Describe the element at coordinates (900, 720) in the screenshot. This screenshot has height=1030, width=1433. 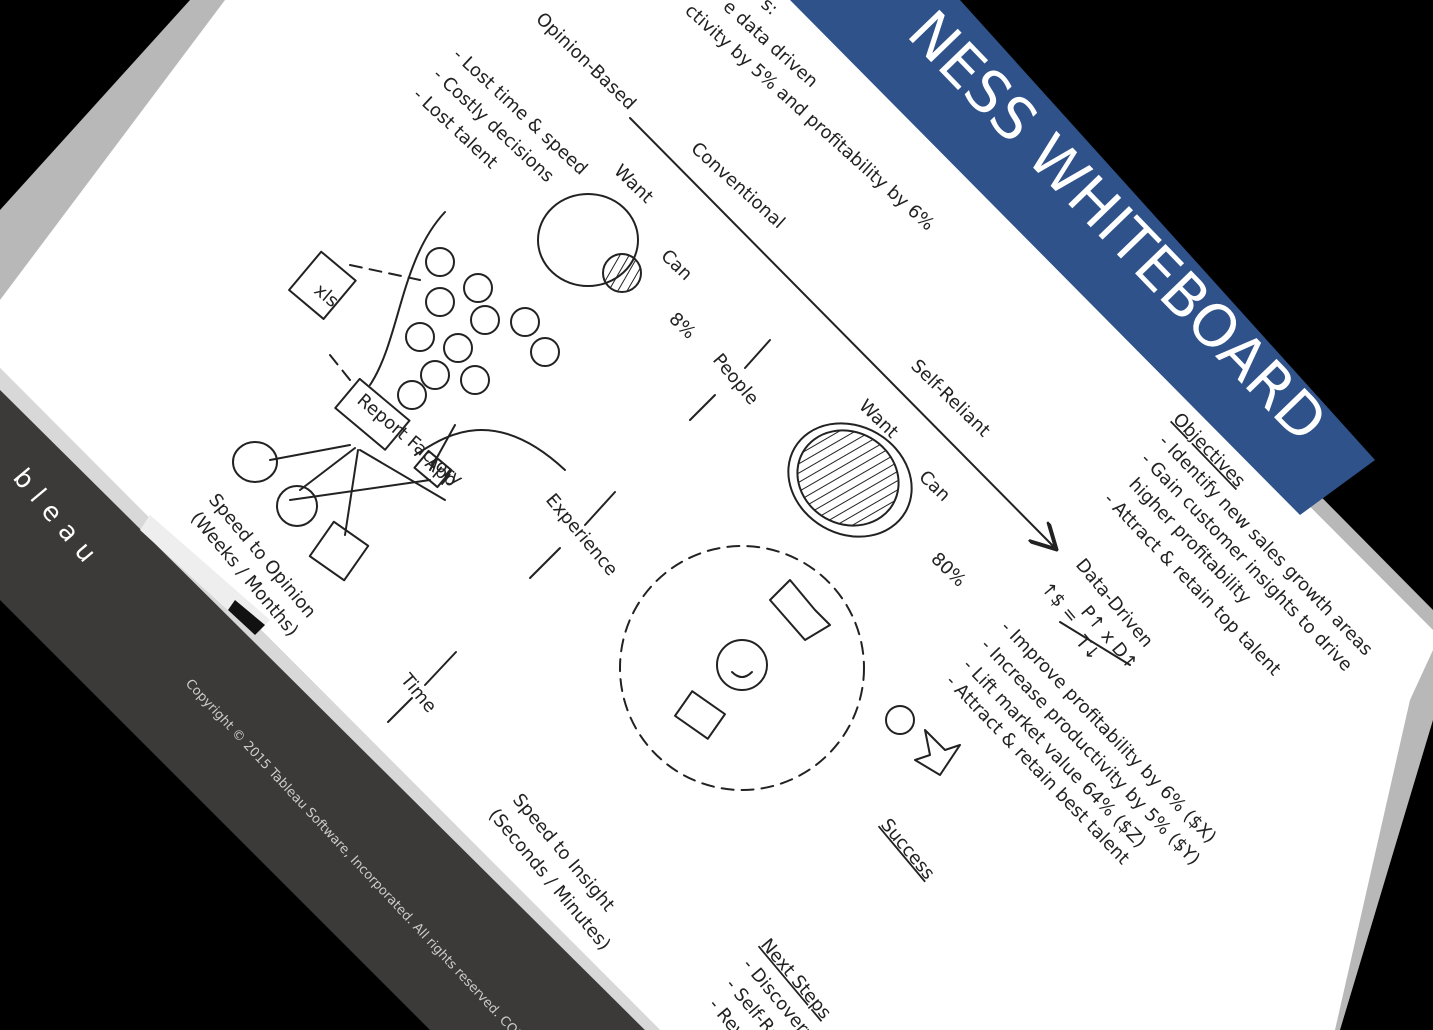
I see `bulb` at that location.